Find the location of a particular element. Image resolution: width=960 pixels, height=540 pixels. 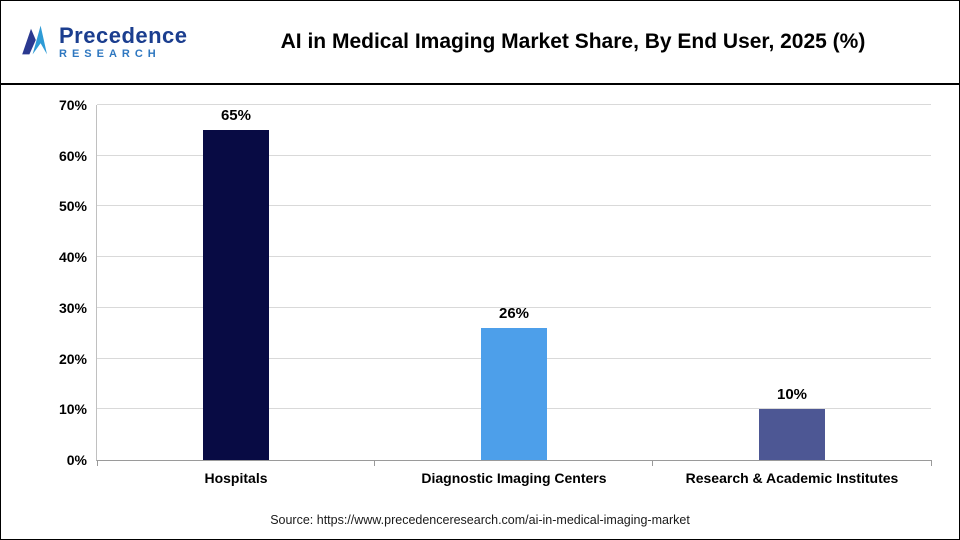

category-label-hospitals: Hospitals is located at coordinates (236, 478).